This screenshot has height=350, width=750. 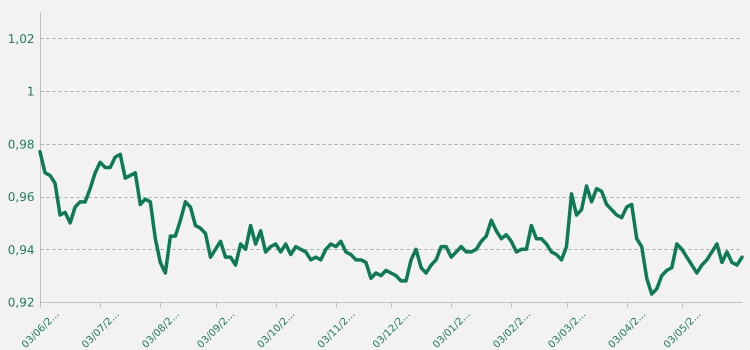 I want to click on y-tick-label: 0,96, so click(x=21, y=197).